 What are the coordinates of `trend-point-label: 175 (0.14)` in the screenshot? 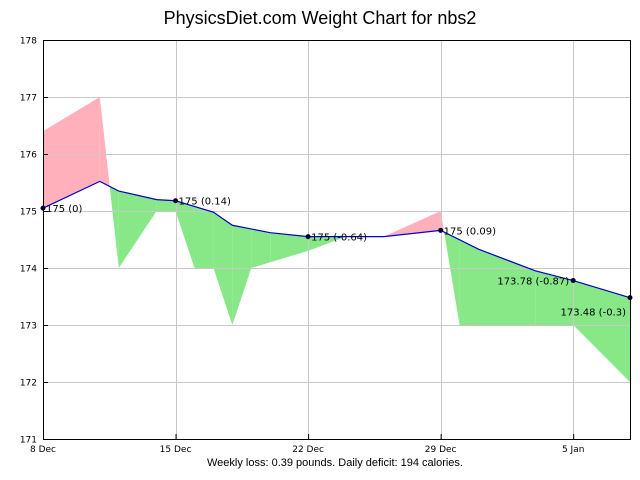 It's located at (205, 202).